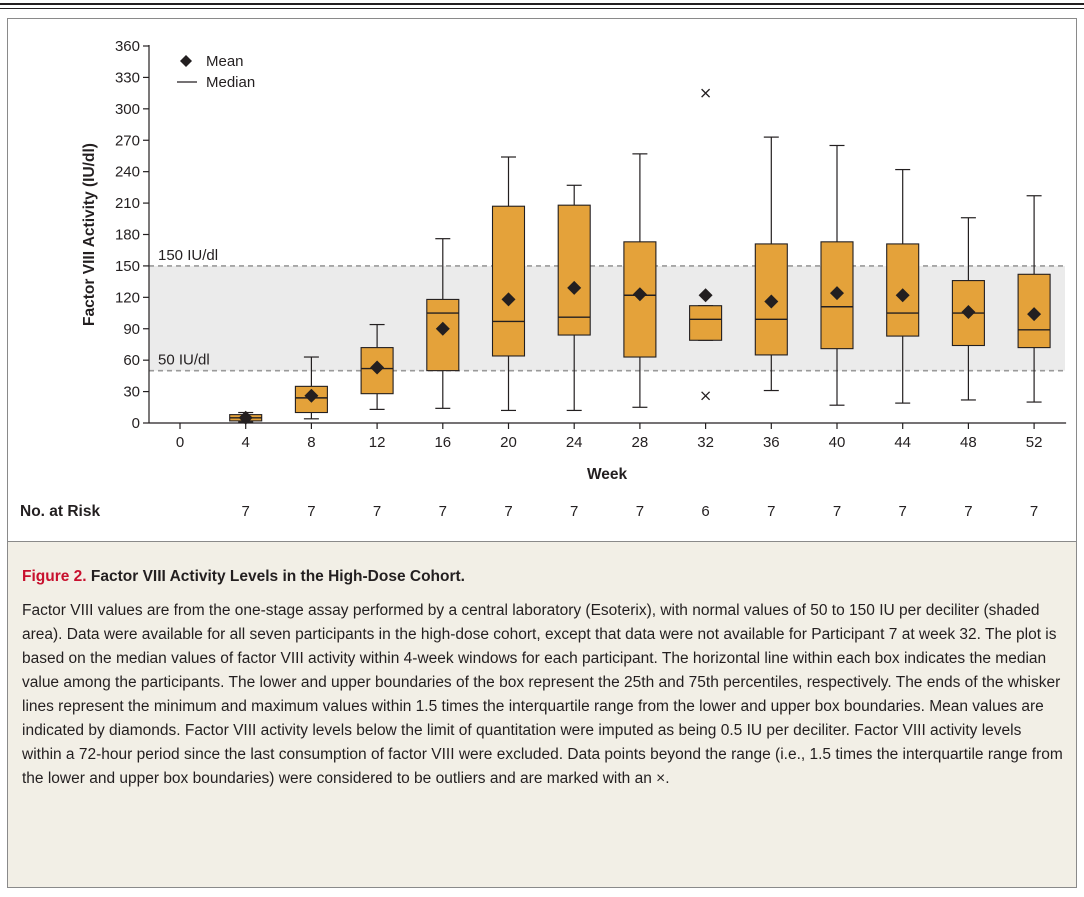 The width and height of the screenshot is (1084, 897). I want to click on x-tick-label: 24, so click(574, 442).